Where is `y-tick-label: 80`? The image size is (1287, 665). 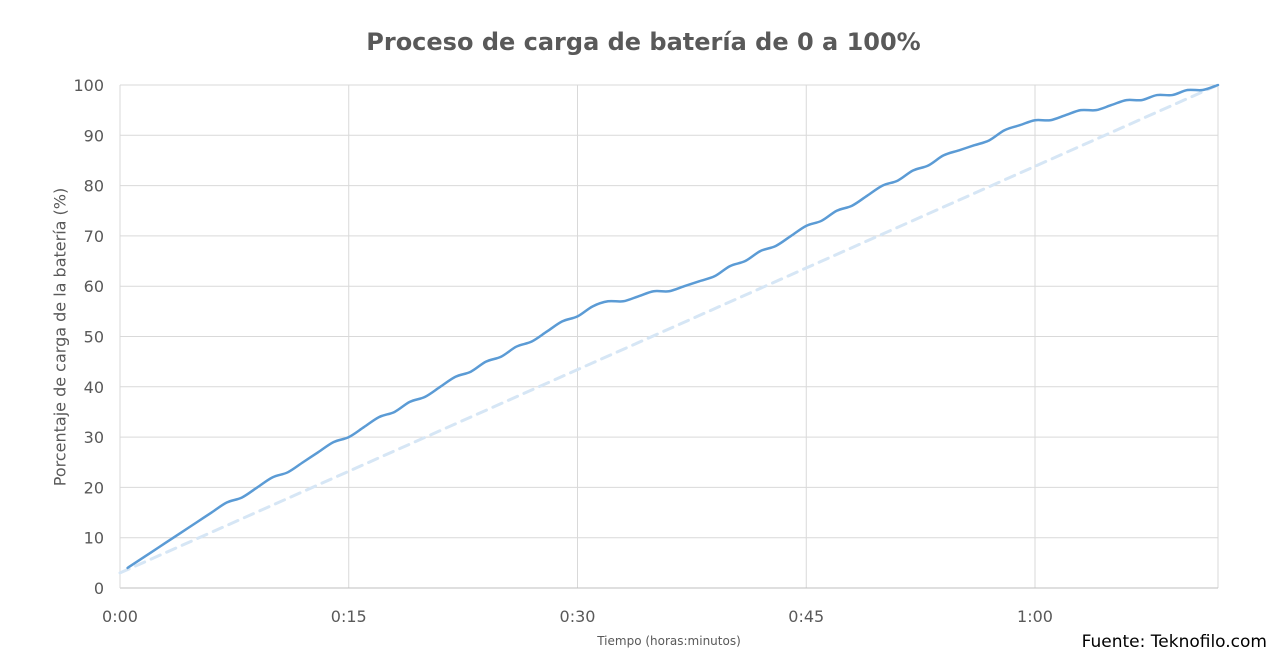
y-tick-label: 80 is located at coordinates (94, 186).